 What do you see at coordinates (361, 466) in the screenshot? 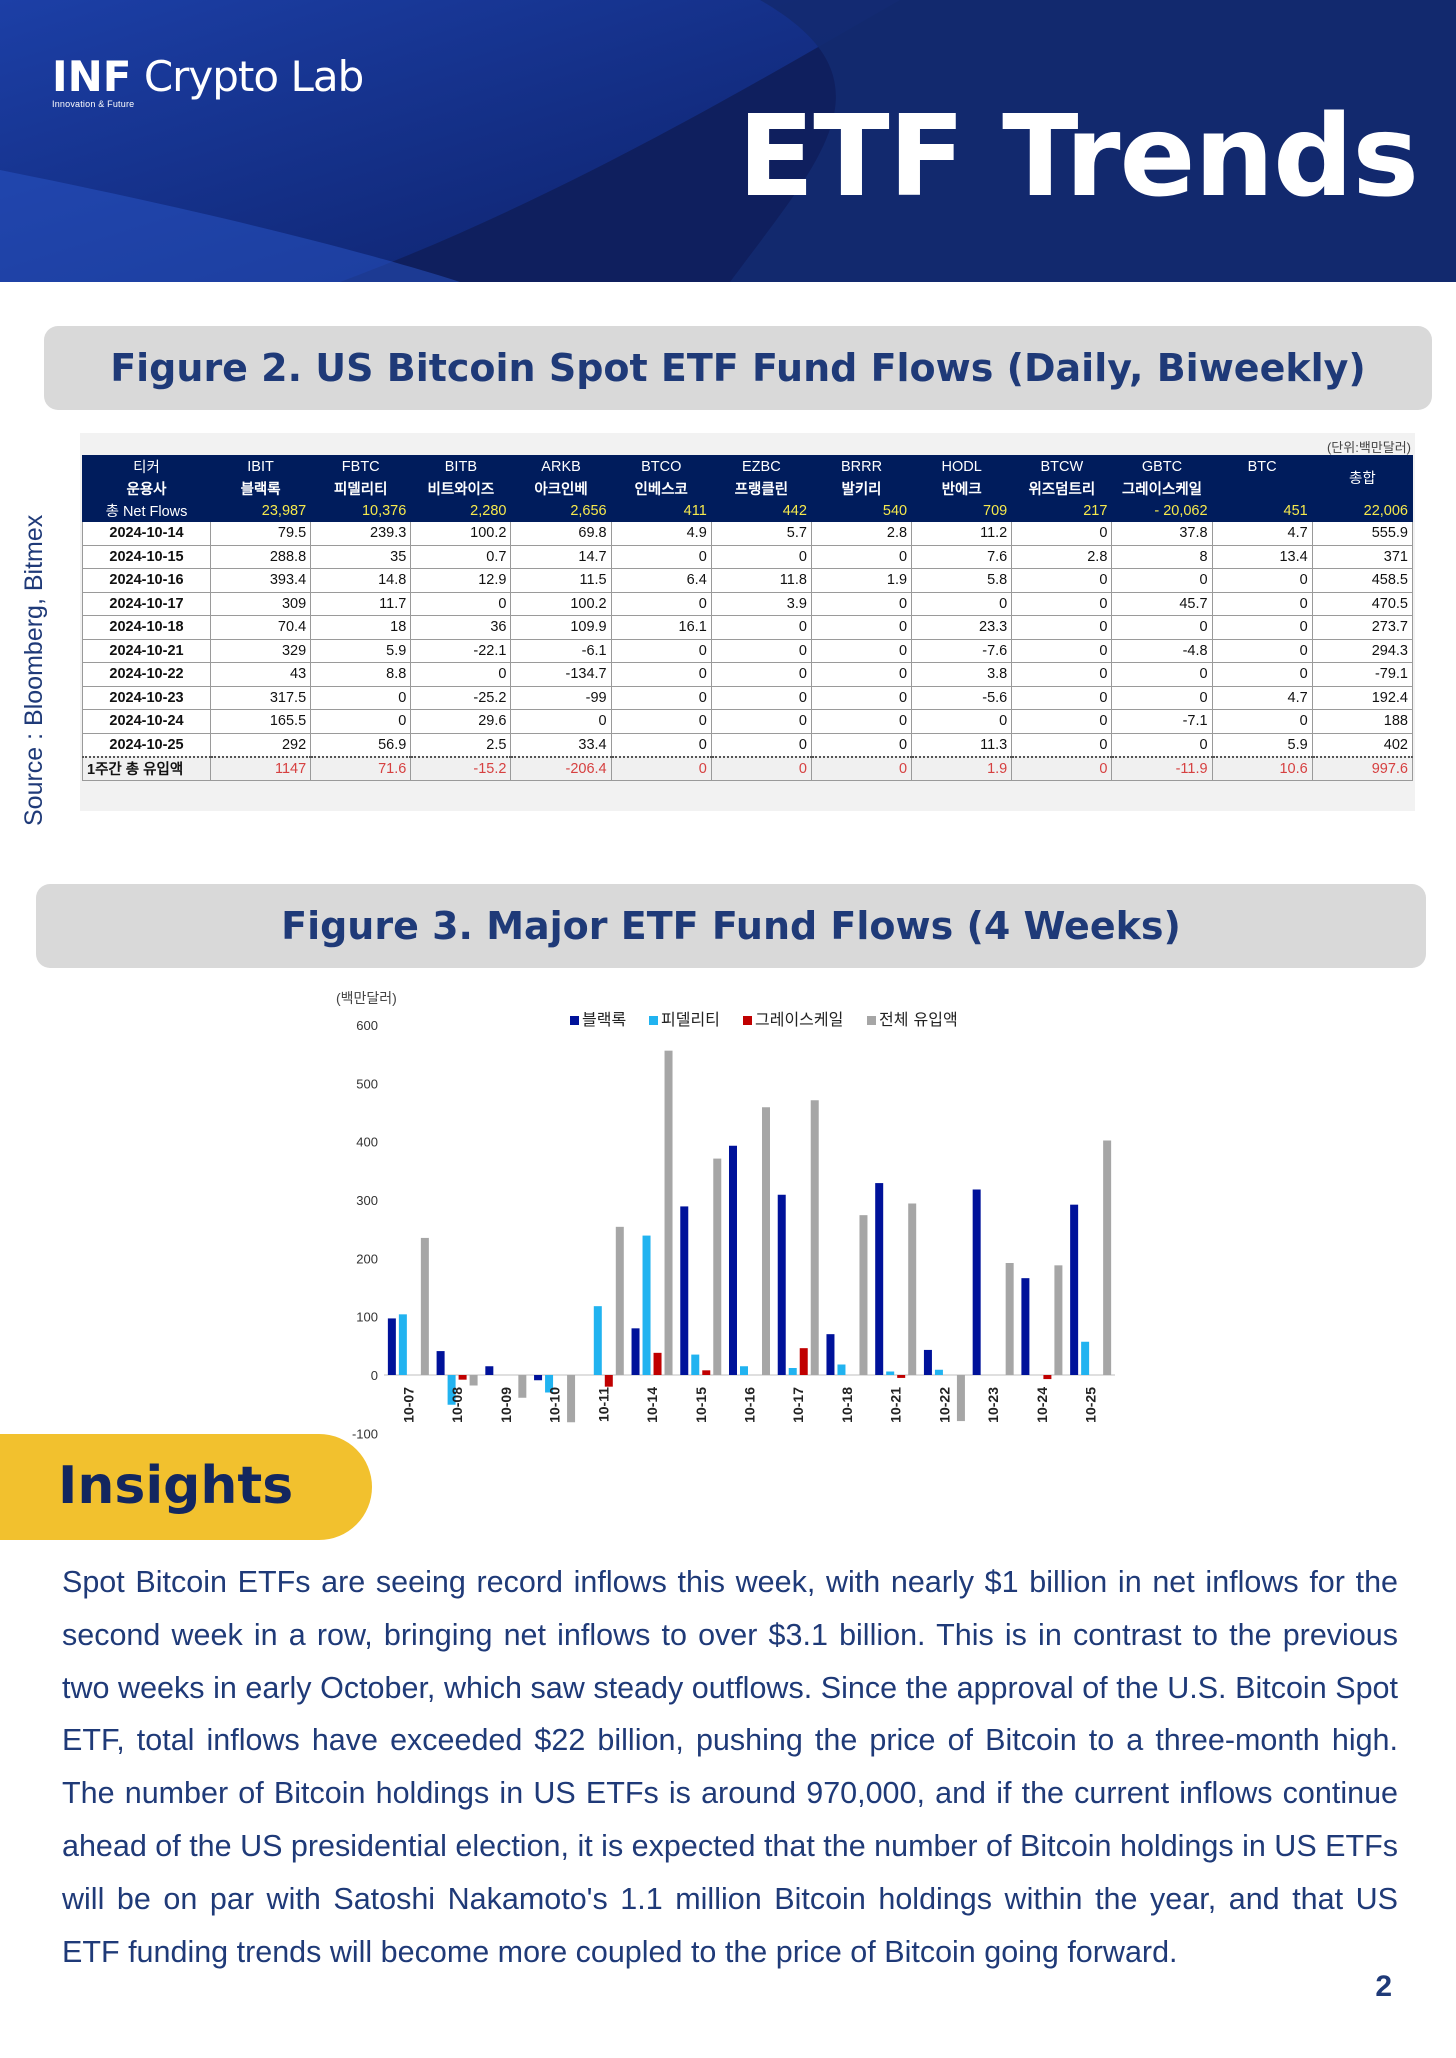
I see `ticker-header: FBTC` at bounding box center [361, 466].